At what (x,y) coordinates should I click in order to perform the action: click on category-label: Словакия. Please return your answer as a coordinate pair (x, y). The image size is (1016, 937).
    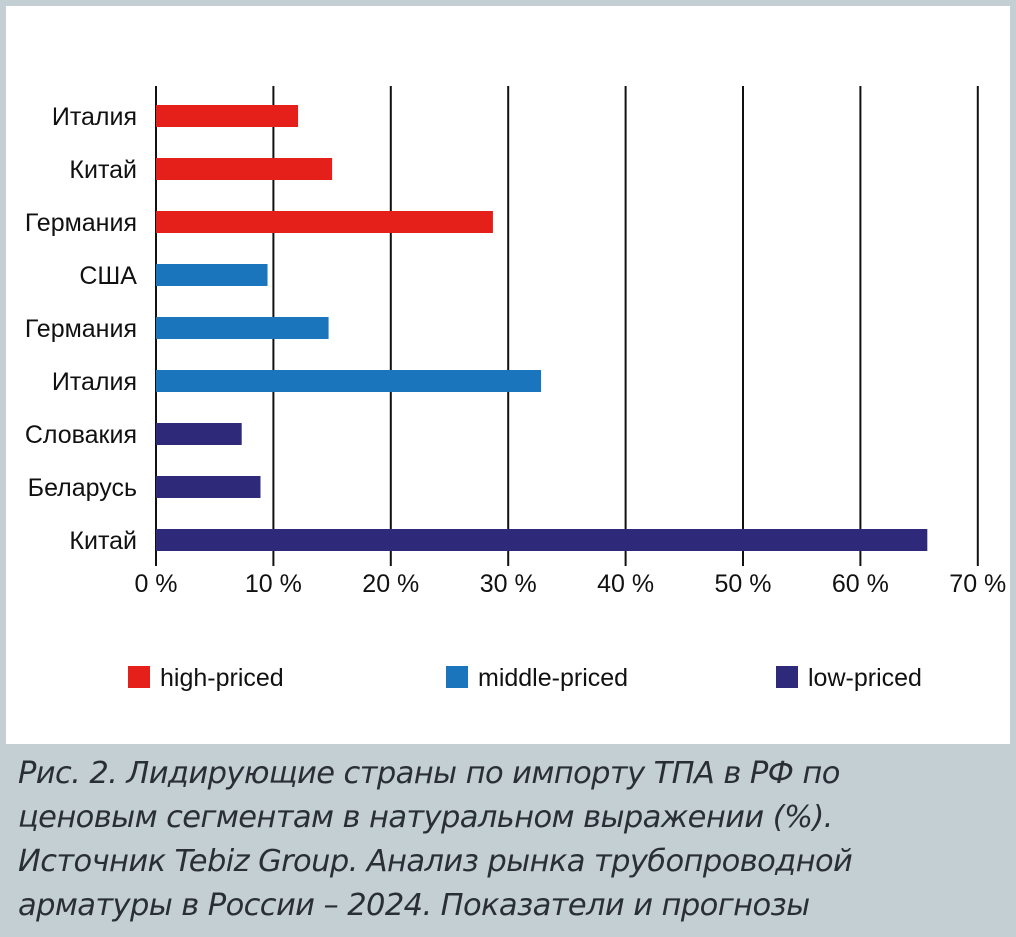
    Looking at the image, I should click on (81, 435).